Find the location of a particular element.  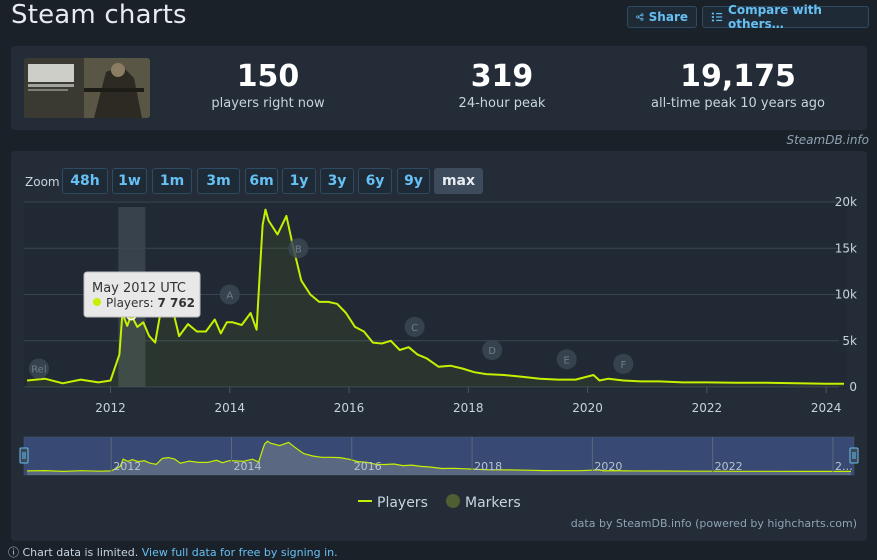

event-marker-Rel is located at coordinates (38, 368).